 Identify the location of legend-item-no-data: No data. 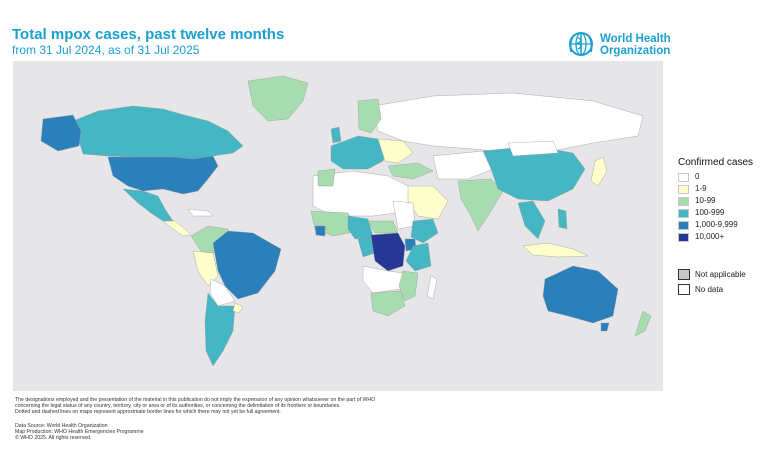
(722, 290).